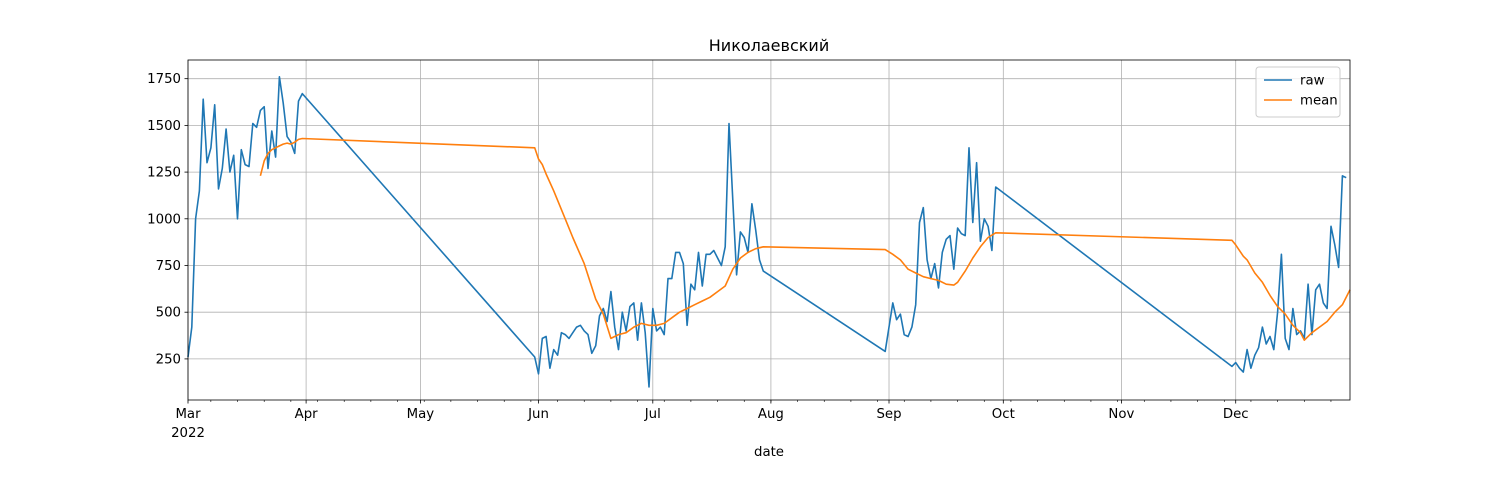 This screenshot has height=500, width=1500. I want to click on y-tick-label: 1750, so click(164, 79).